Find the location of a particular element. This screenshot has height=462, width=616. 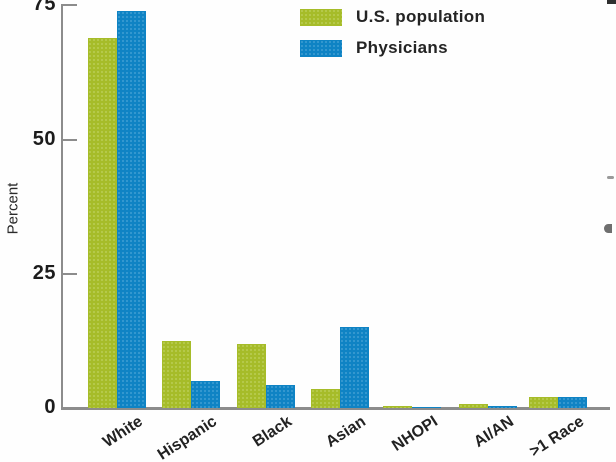

legend-row-us-population: U.S. population is located at coordinates (392, 17).